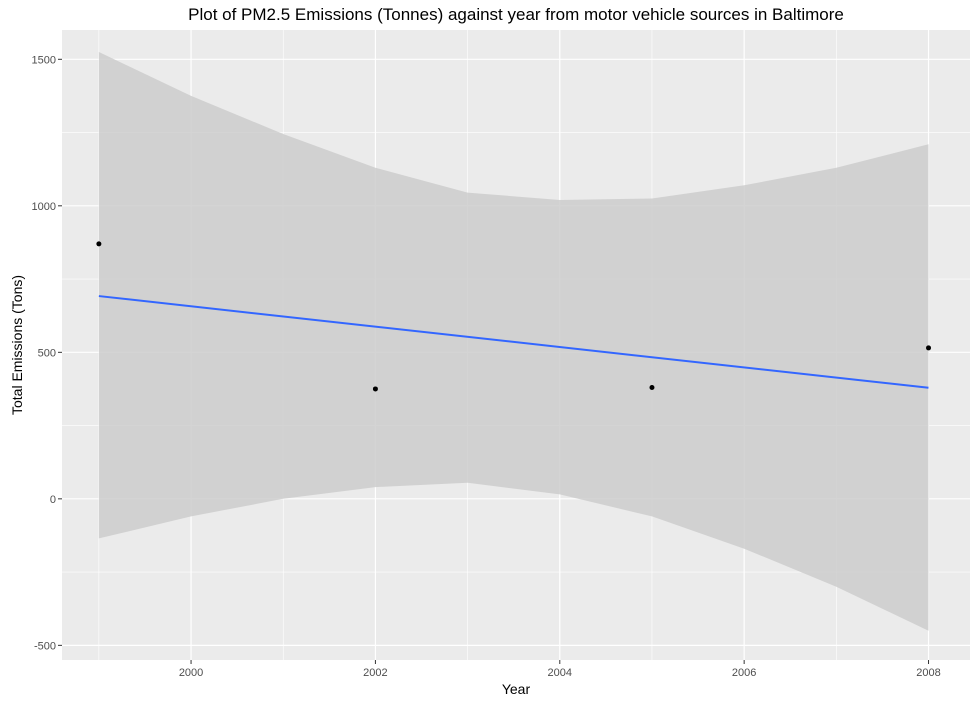  What do you see at coordinates (44, 207) in the screenshot?
I see `y-tick-label: 1000` at bounding box center [44, 207].